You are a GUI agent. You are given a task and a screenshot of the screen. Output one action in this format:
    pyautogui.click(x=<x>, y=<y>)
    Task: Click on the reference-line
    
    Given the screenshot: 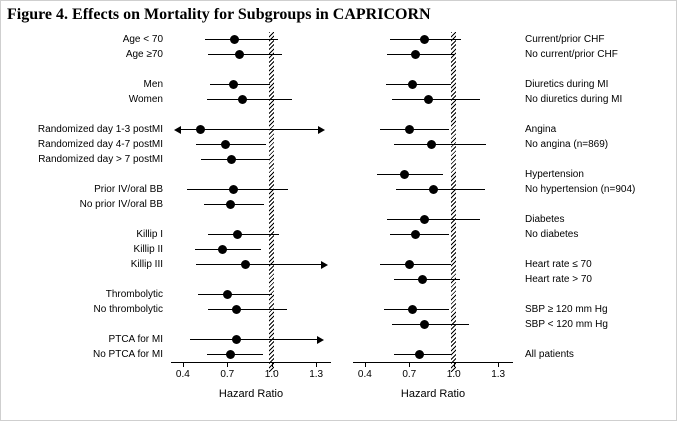 What is the action you would take?
    pyautogui.click(x=272, y=202)
    